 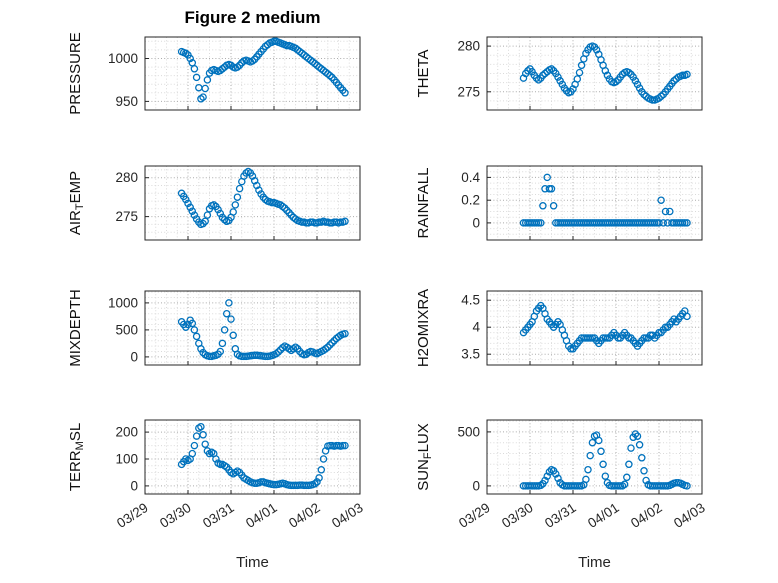 What do you see at coordinates (476, 222) in the screenshot?
I see `y-tick-label: 0` at bounding box center [476, 222].